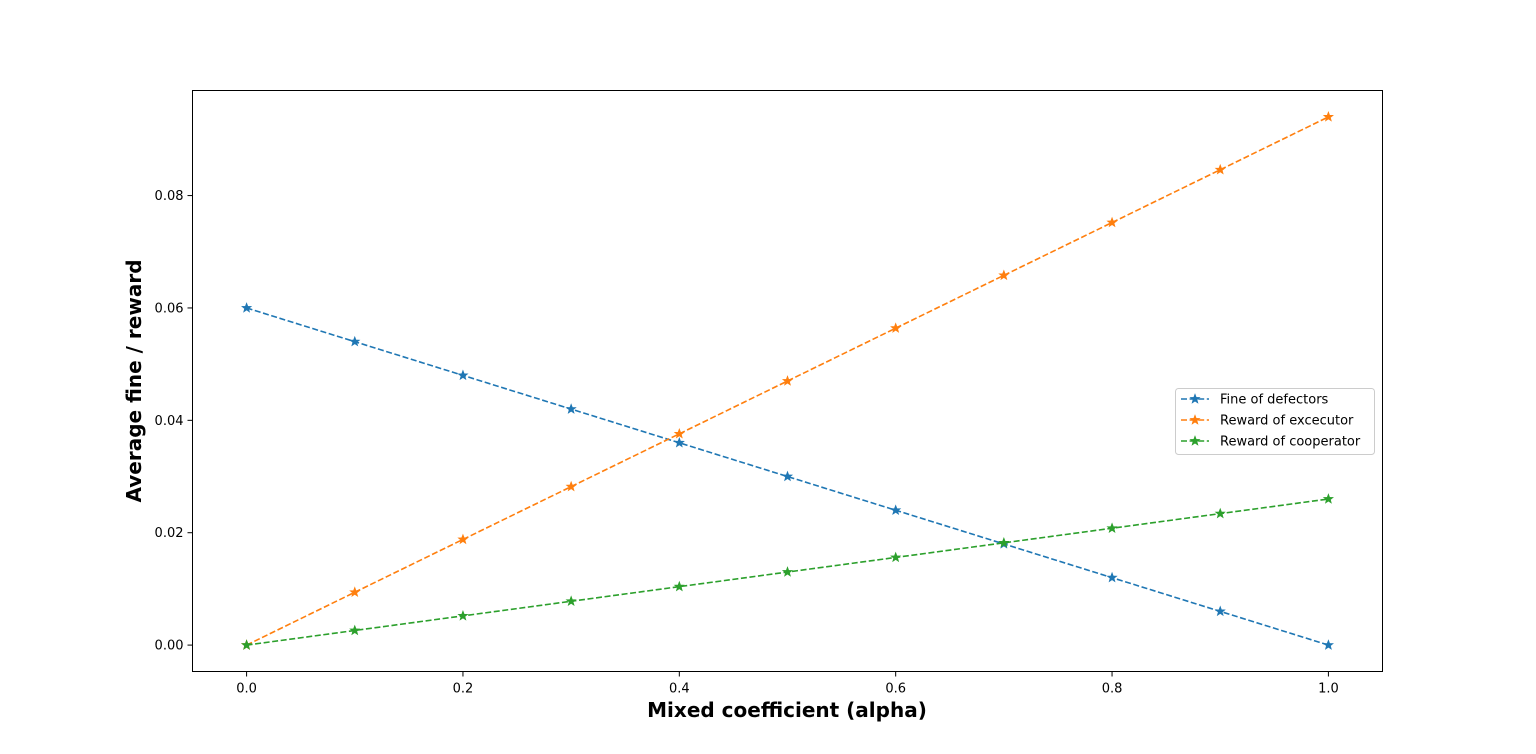  I want to click on x-axis-label: Mixed coefficient (alpha), so click(787, 710).